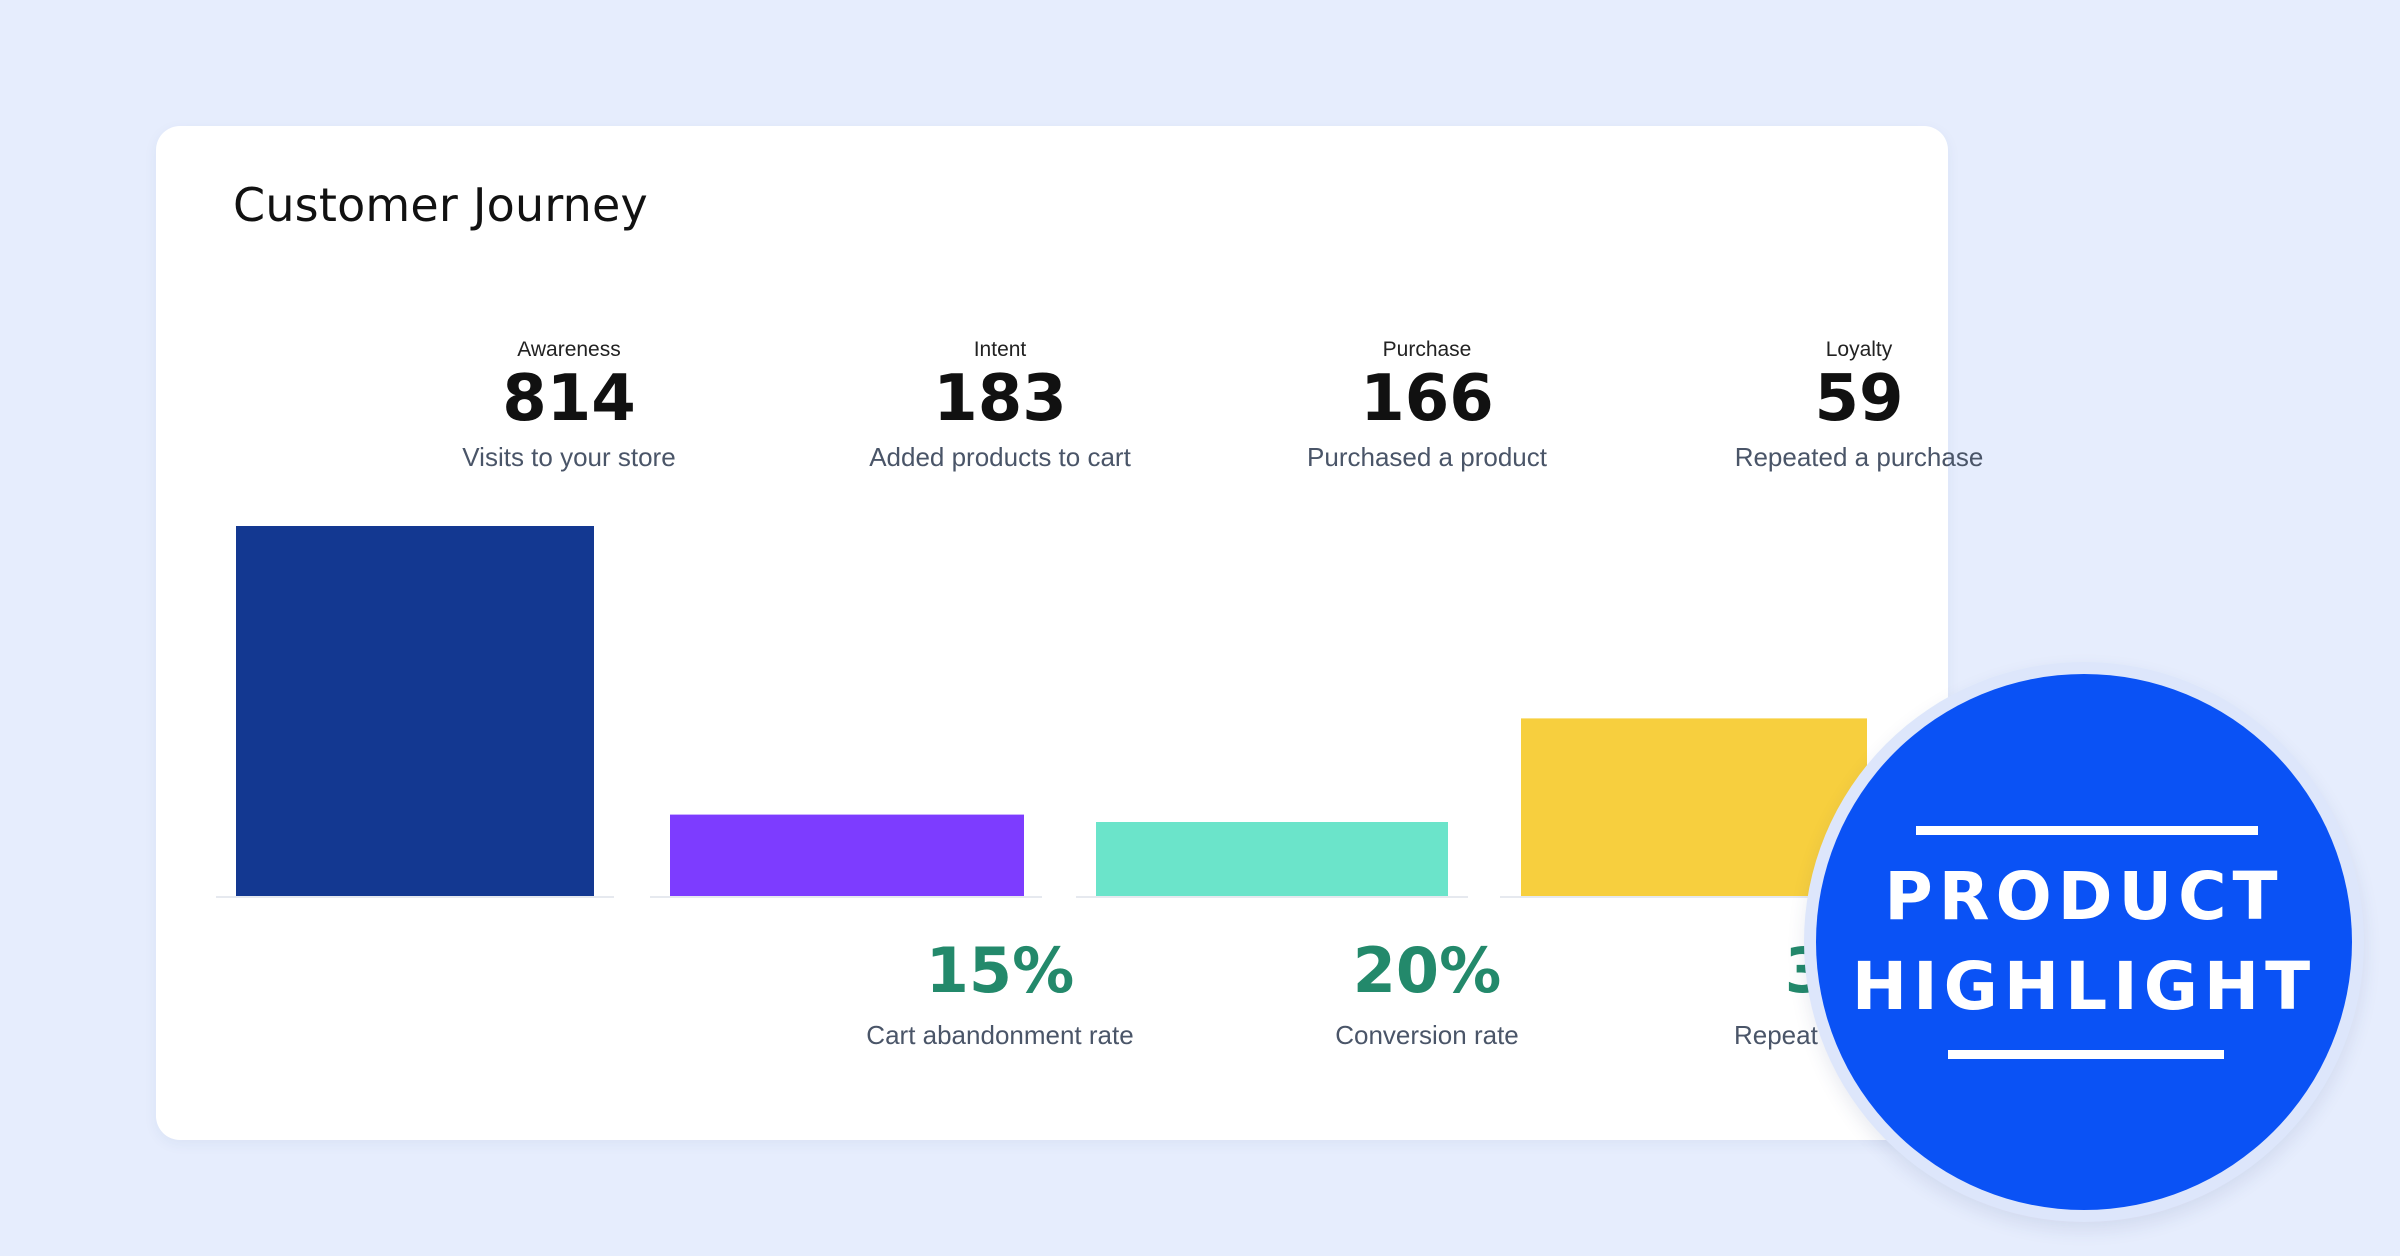 The height and width of the screenshot is (1256, 2400). I want to click on card-title: Customer Journey, so click(440, 205).